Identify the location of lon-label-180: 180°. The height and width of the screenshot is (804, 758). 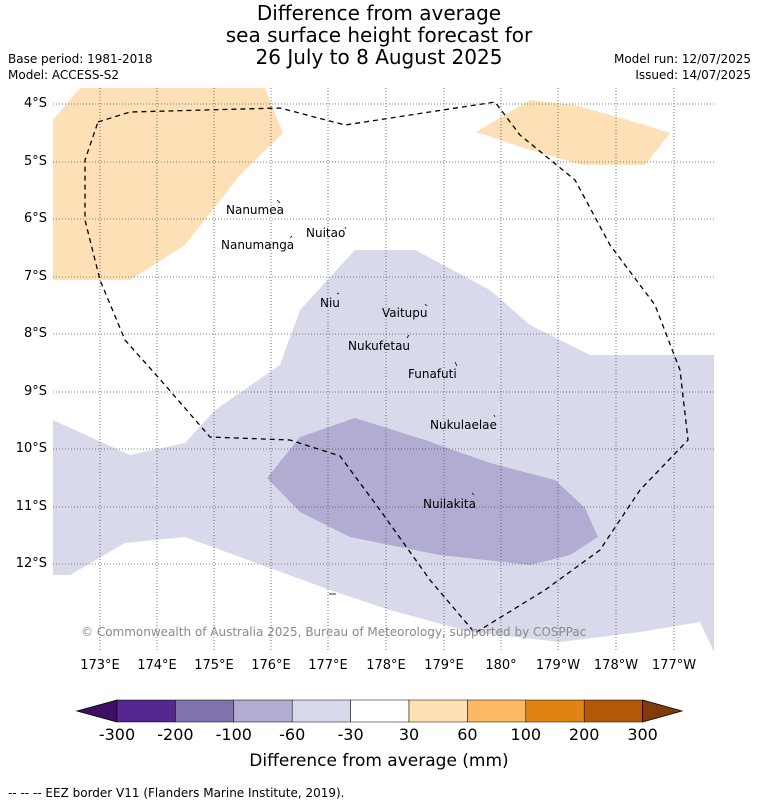
(501, 665).